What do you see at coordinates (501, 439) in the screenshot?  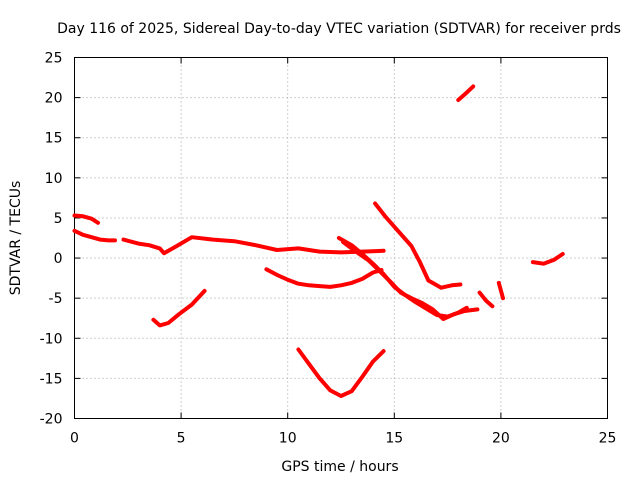 I see `x-tick-label: 20` at bounding box center [501, 439].